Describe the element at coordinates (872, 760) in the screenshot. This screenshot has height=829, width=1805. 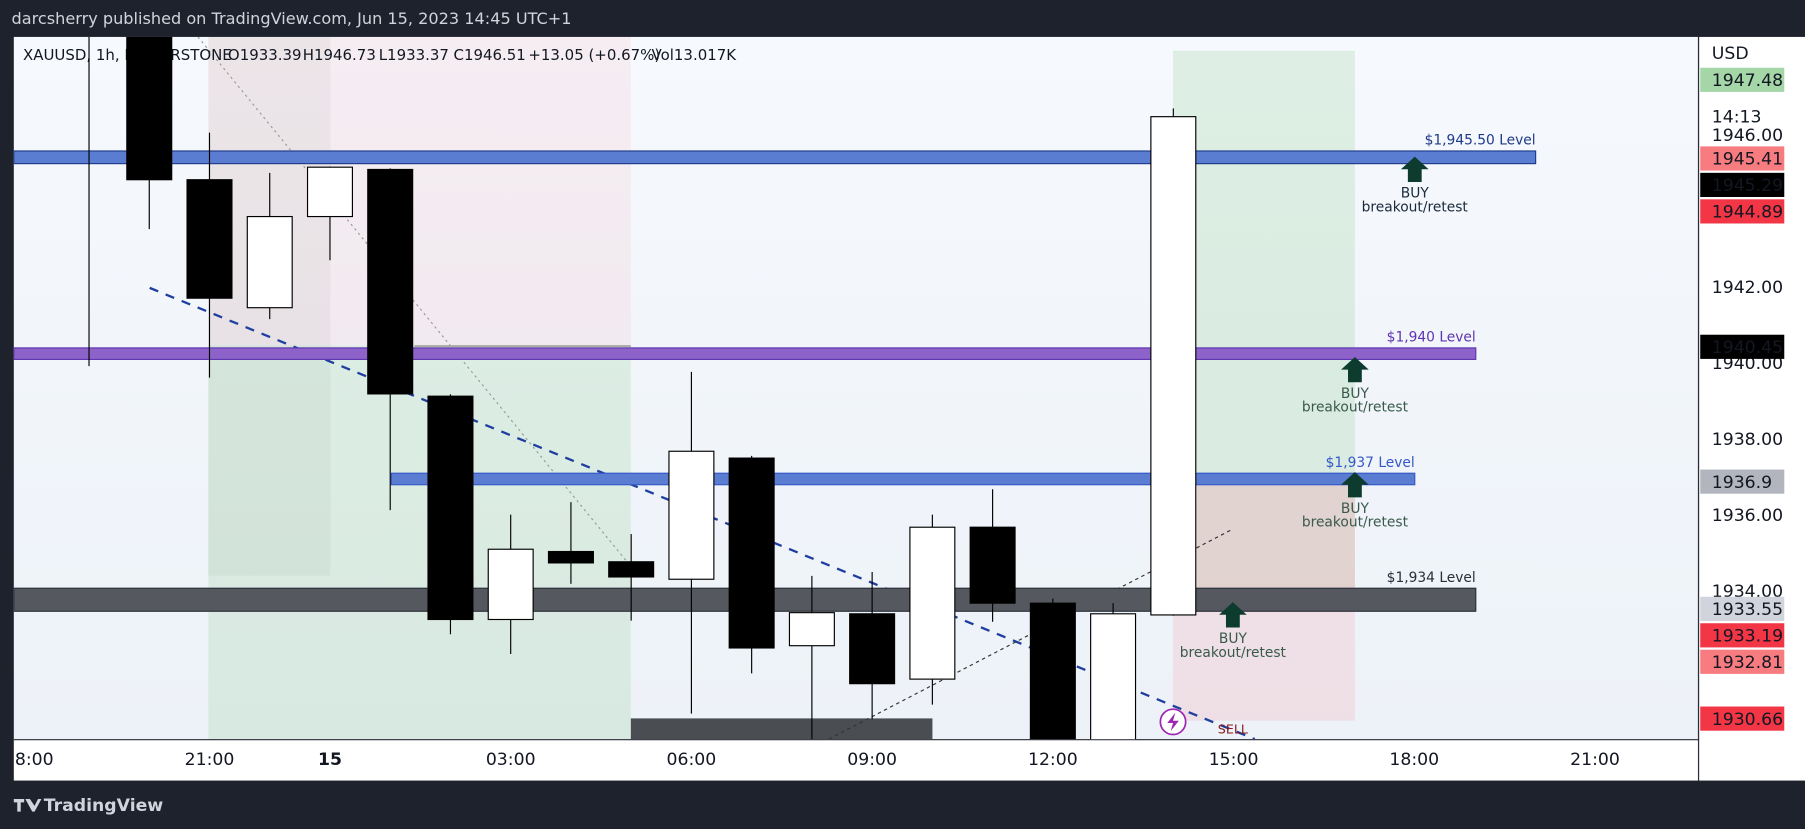
I see `x-tick-label: 09:00` at that location.